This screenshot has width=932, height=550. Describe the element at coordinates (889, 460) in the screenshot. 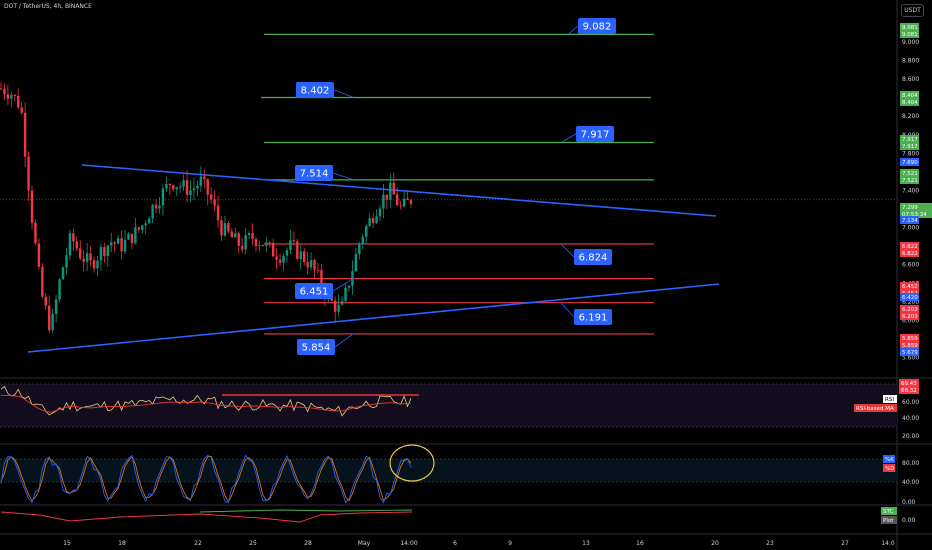

I see `stoch-k-legend: %K` at that location.